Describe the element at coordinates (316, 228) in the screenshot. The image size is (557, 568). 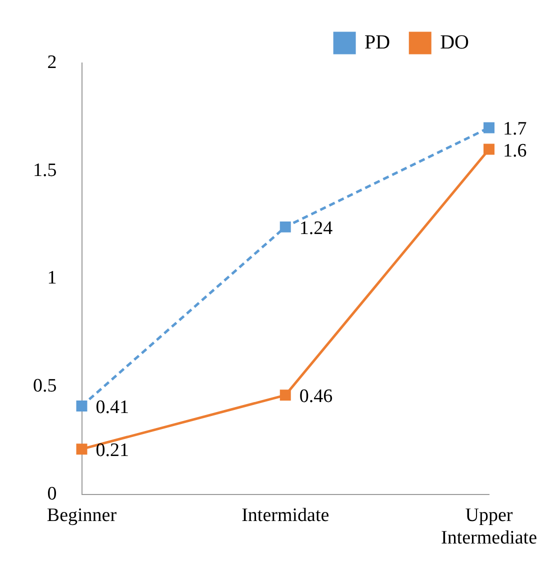
I see `data-label: 1.24` at that location.